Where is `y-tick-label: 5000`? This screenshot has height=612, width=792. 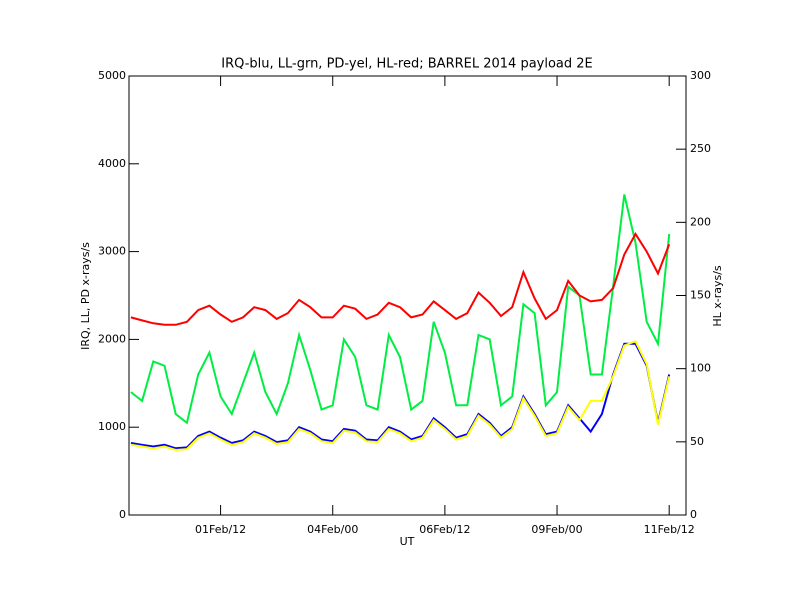
y-tick-label: 5000 is located at coordinates (112, 75).